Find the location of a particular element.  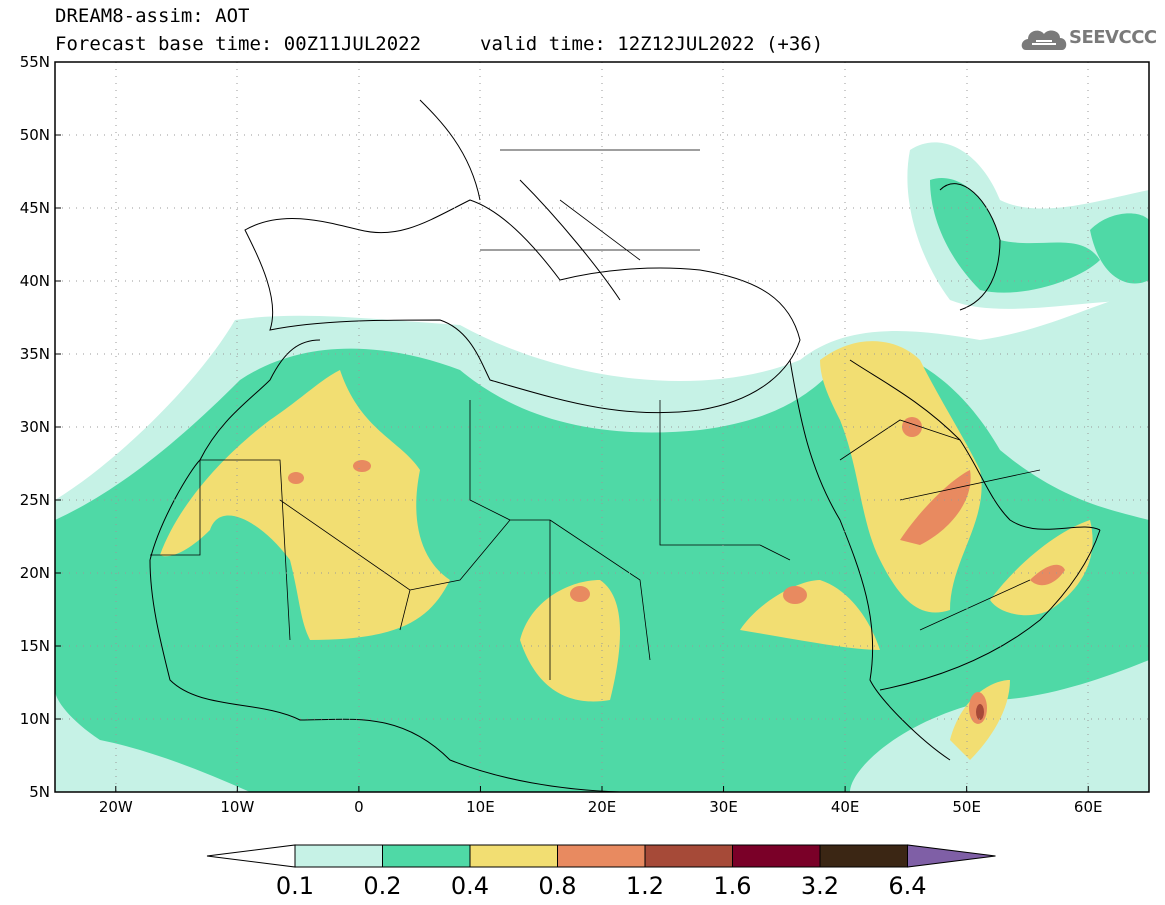

map-title: DREAM8-assim: AOT is located at coordinates (152, 16).